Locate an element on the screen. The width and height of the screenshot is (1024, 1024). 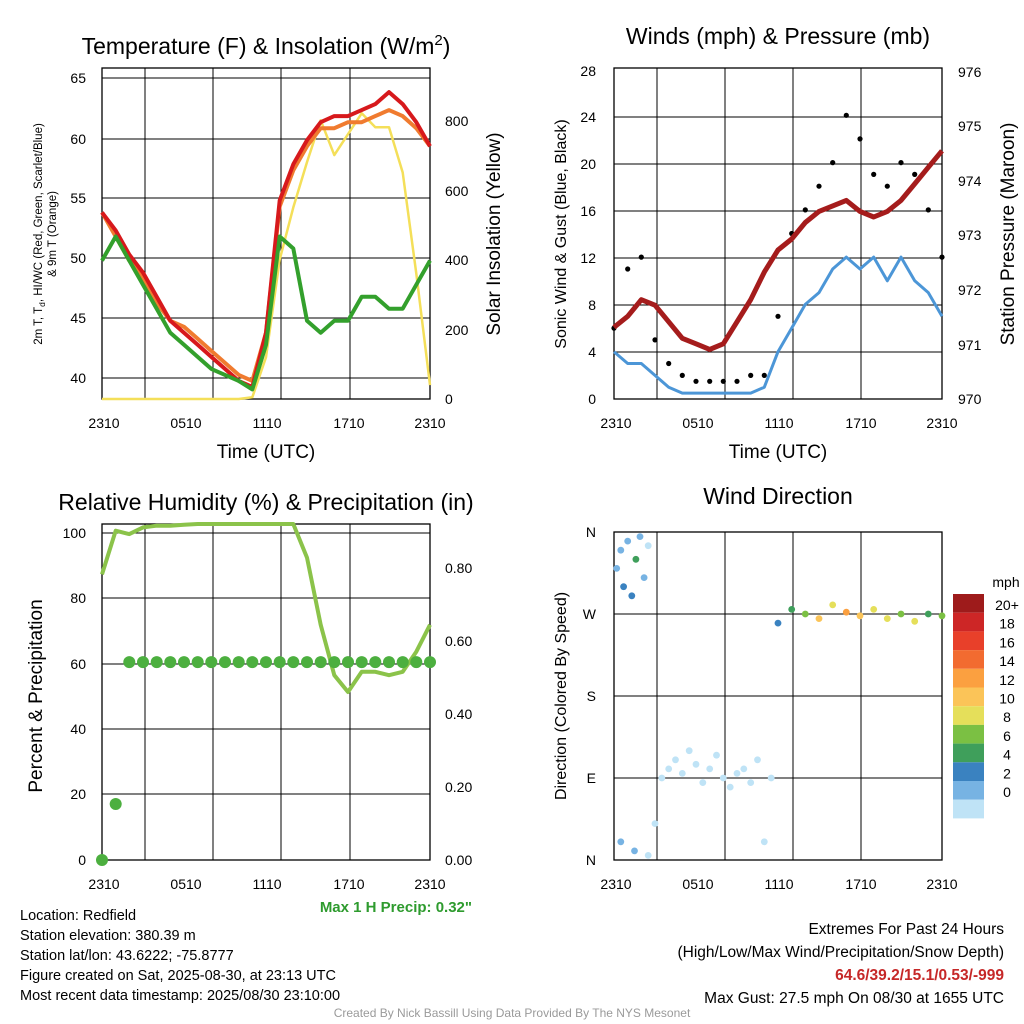
temp-ytick: 40 is located at coordinates (78, 378).